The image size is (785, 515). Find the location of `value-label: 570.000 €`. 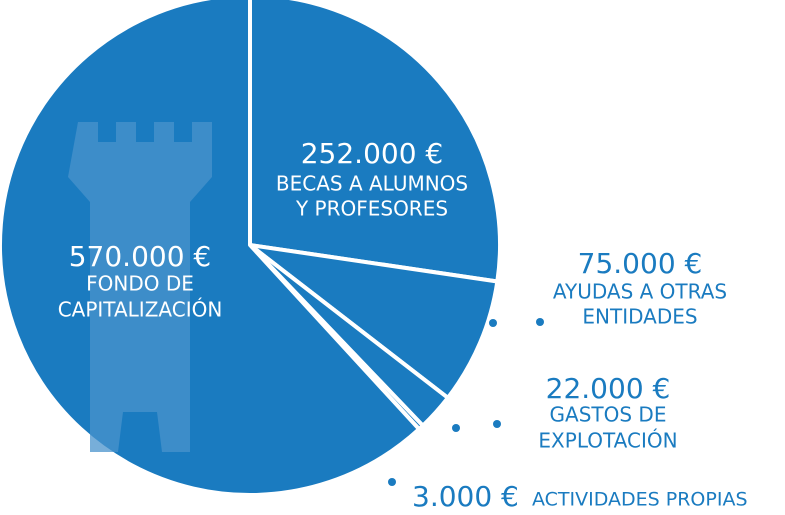

value-label: 570.000 € is located at coordinates (140, 256).